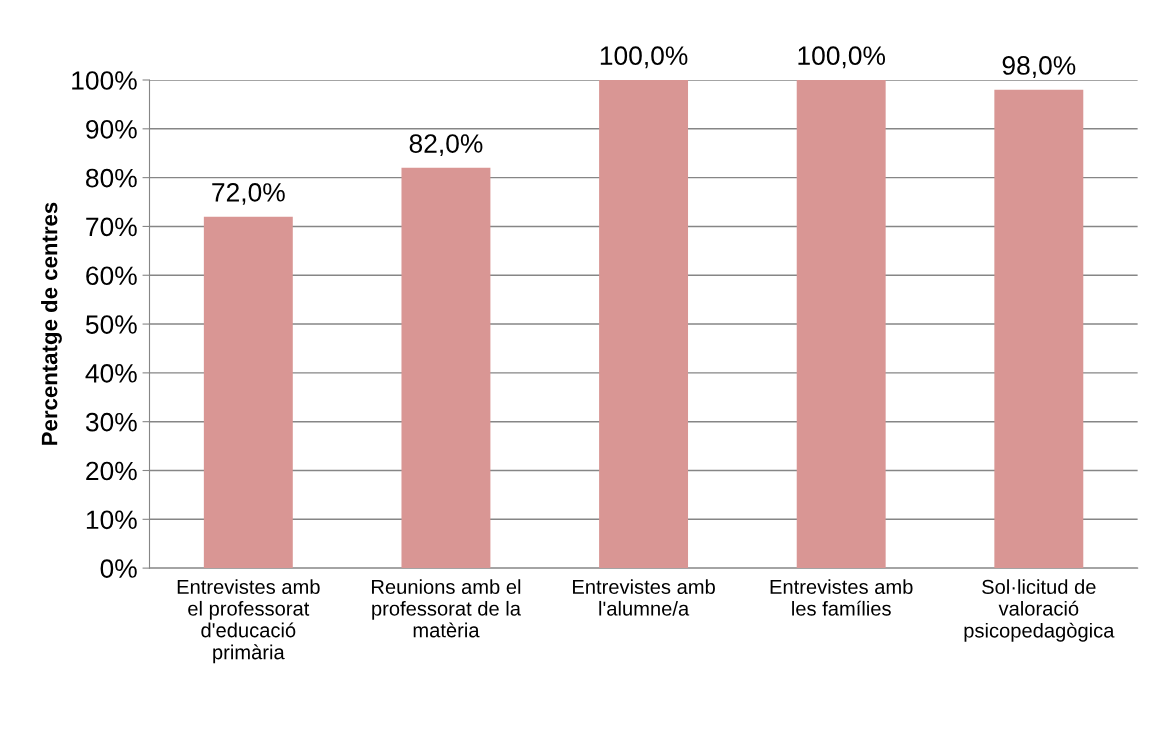 The width and height of the screenshot is (1168, 734). I want to click on data-label: 82,0%, so click(446, 145).